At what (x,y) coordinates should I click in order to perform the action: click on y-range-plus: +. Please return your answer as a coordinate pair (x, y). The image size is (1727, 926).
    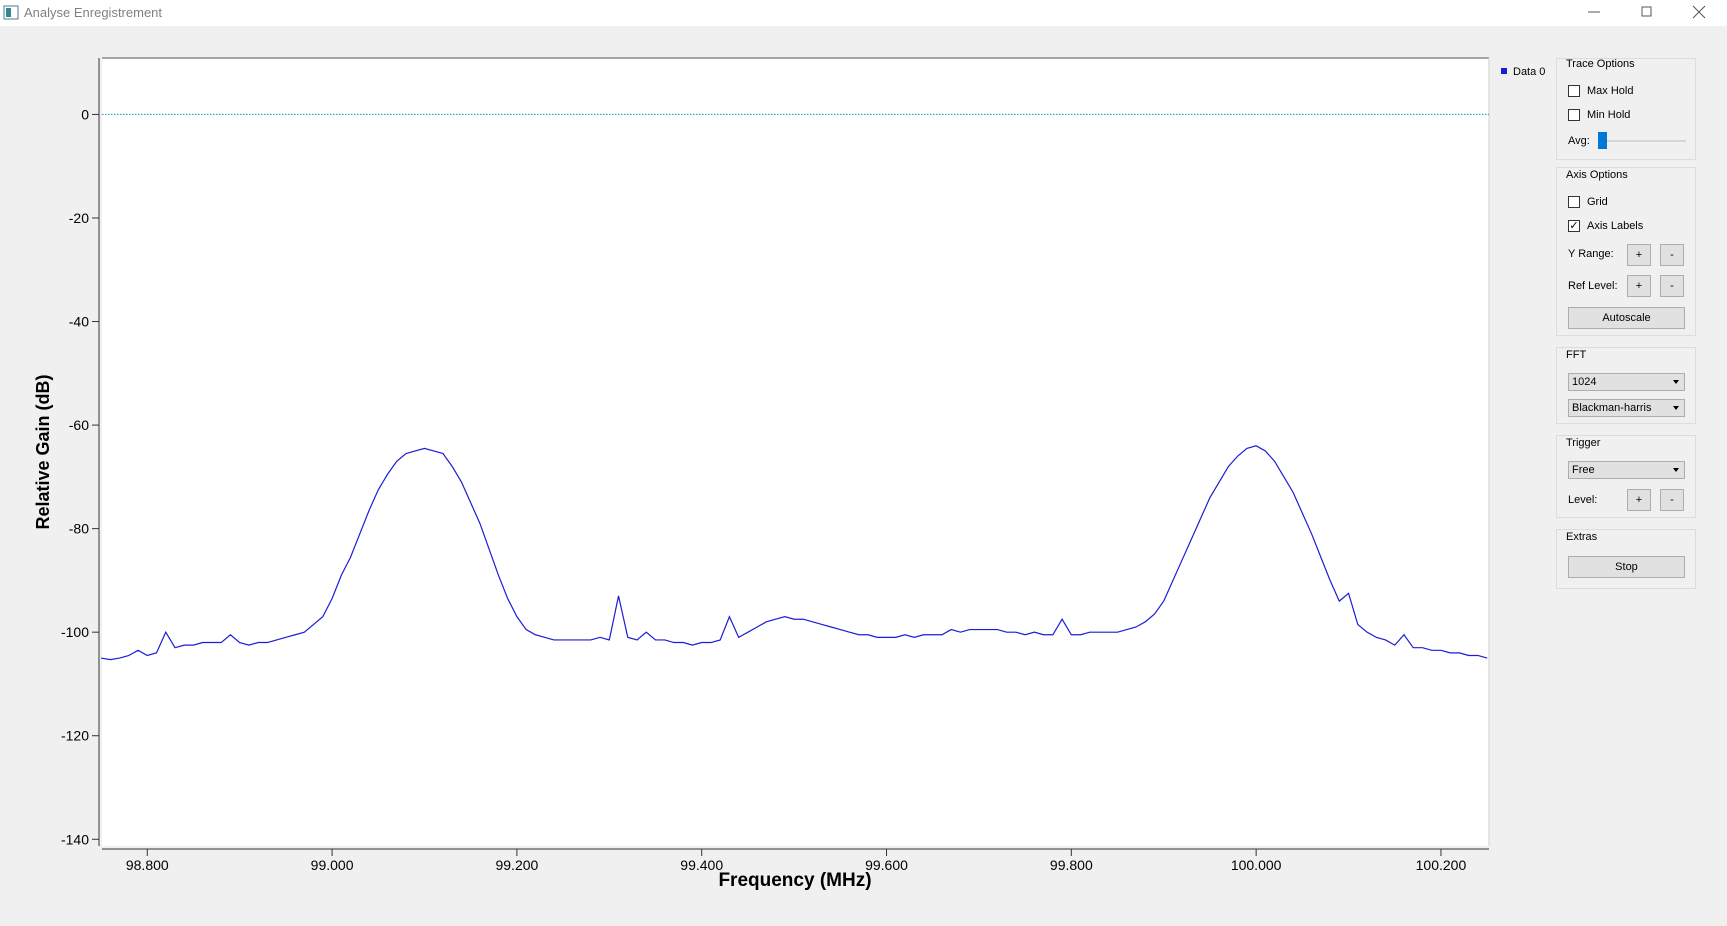
    Looking at the image, I should click on (1639, 255).